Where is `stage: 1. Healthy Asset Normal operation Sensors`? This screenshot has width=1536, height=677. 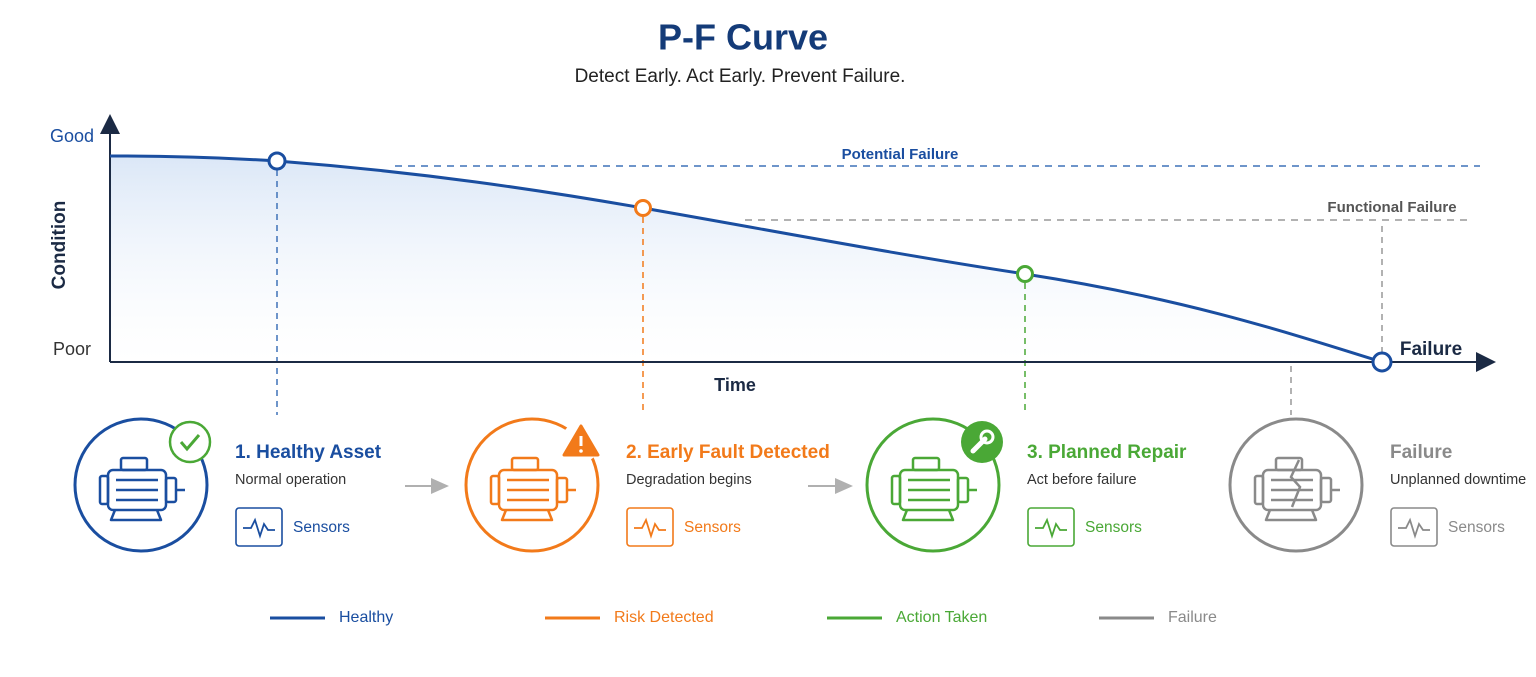
stage: 1. Healthy Asset Normal operation Sensors is located at coordinates (227, 485).